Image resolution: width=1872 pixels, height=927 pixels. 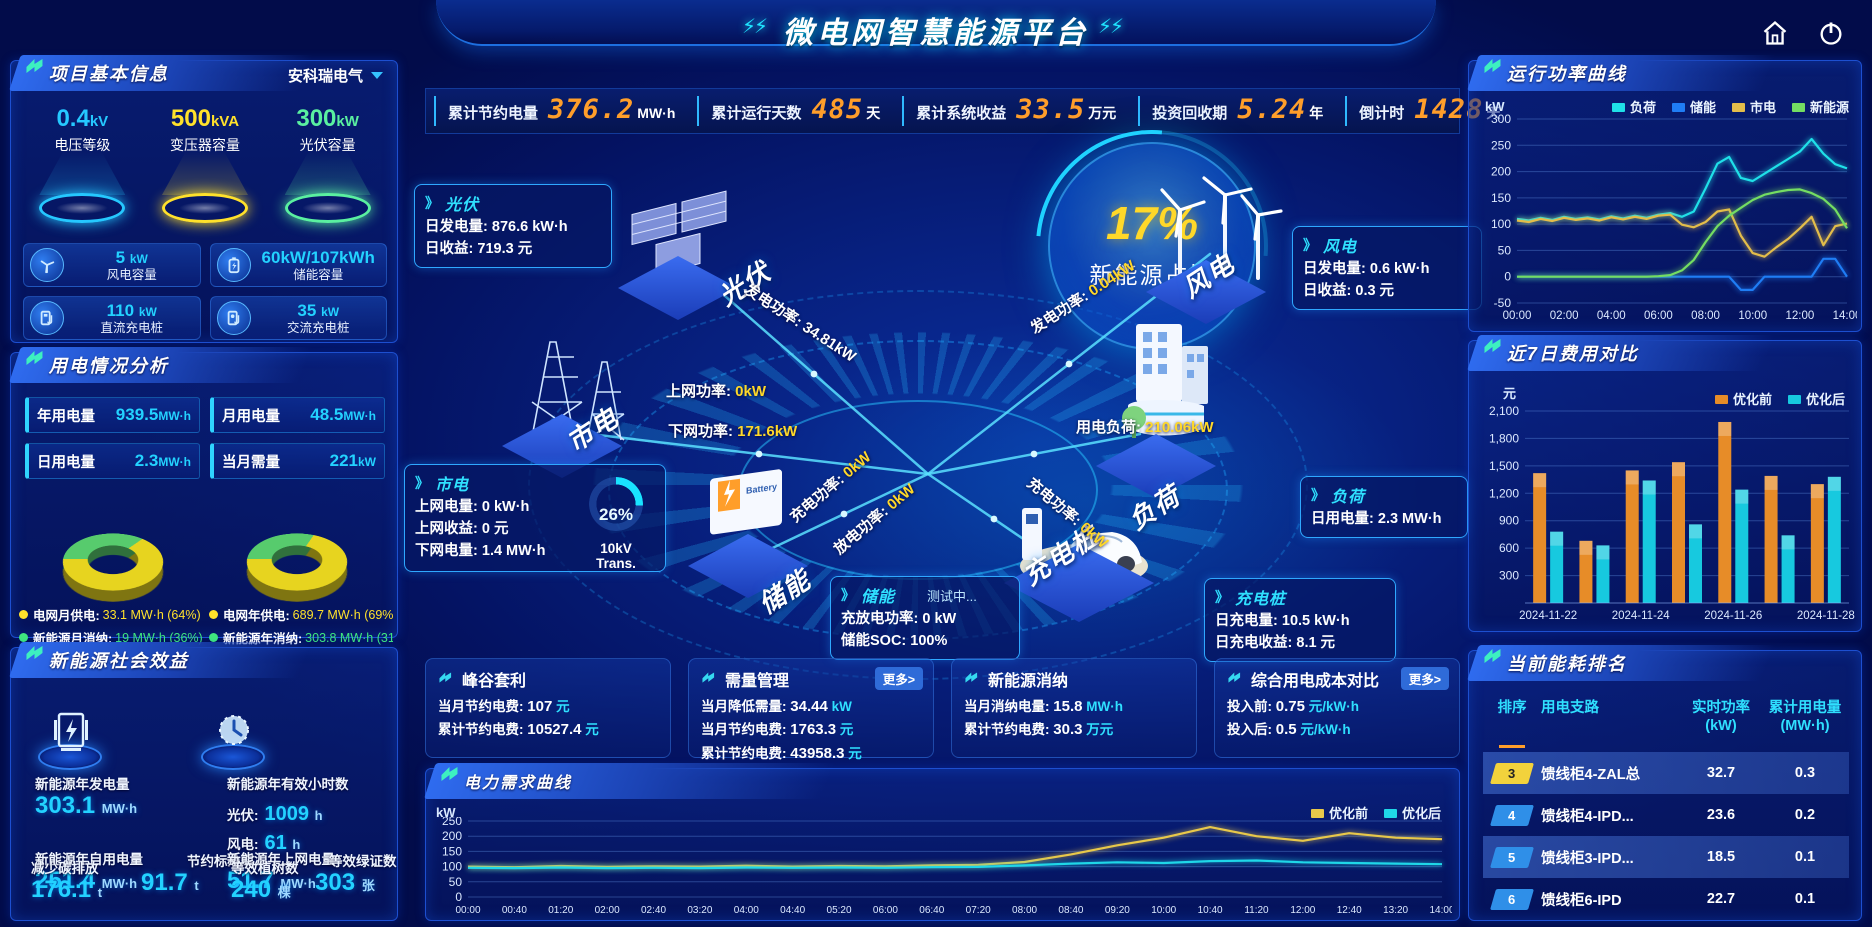 I want to click on generation-pedestal-icon, so click(x=70, y=743).